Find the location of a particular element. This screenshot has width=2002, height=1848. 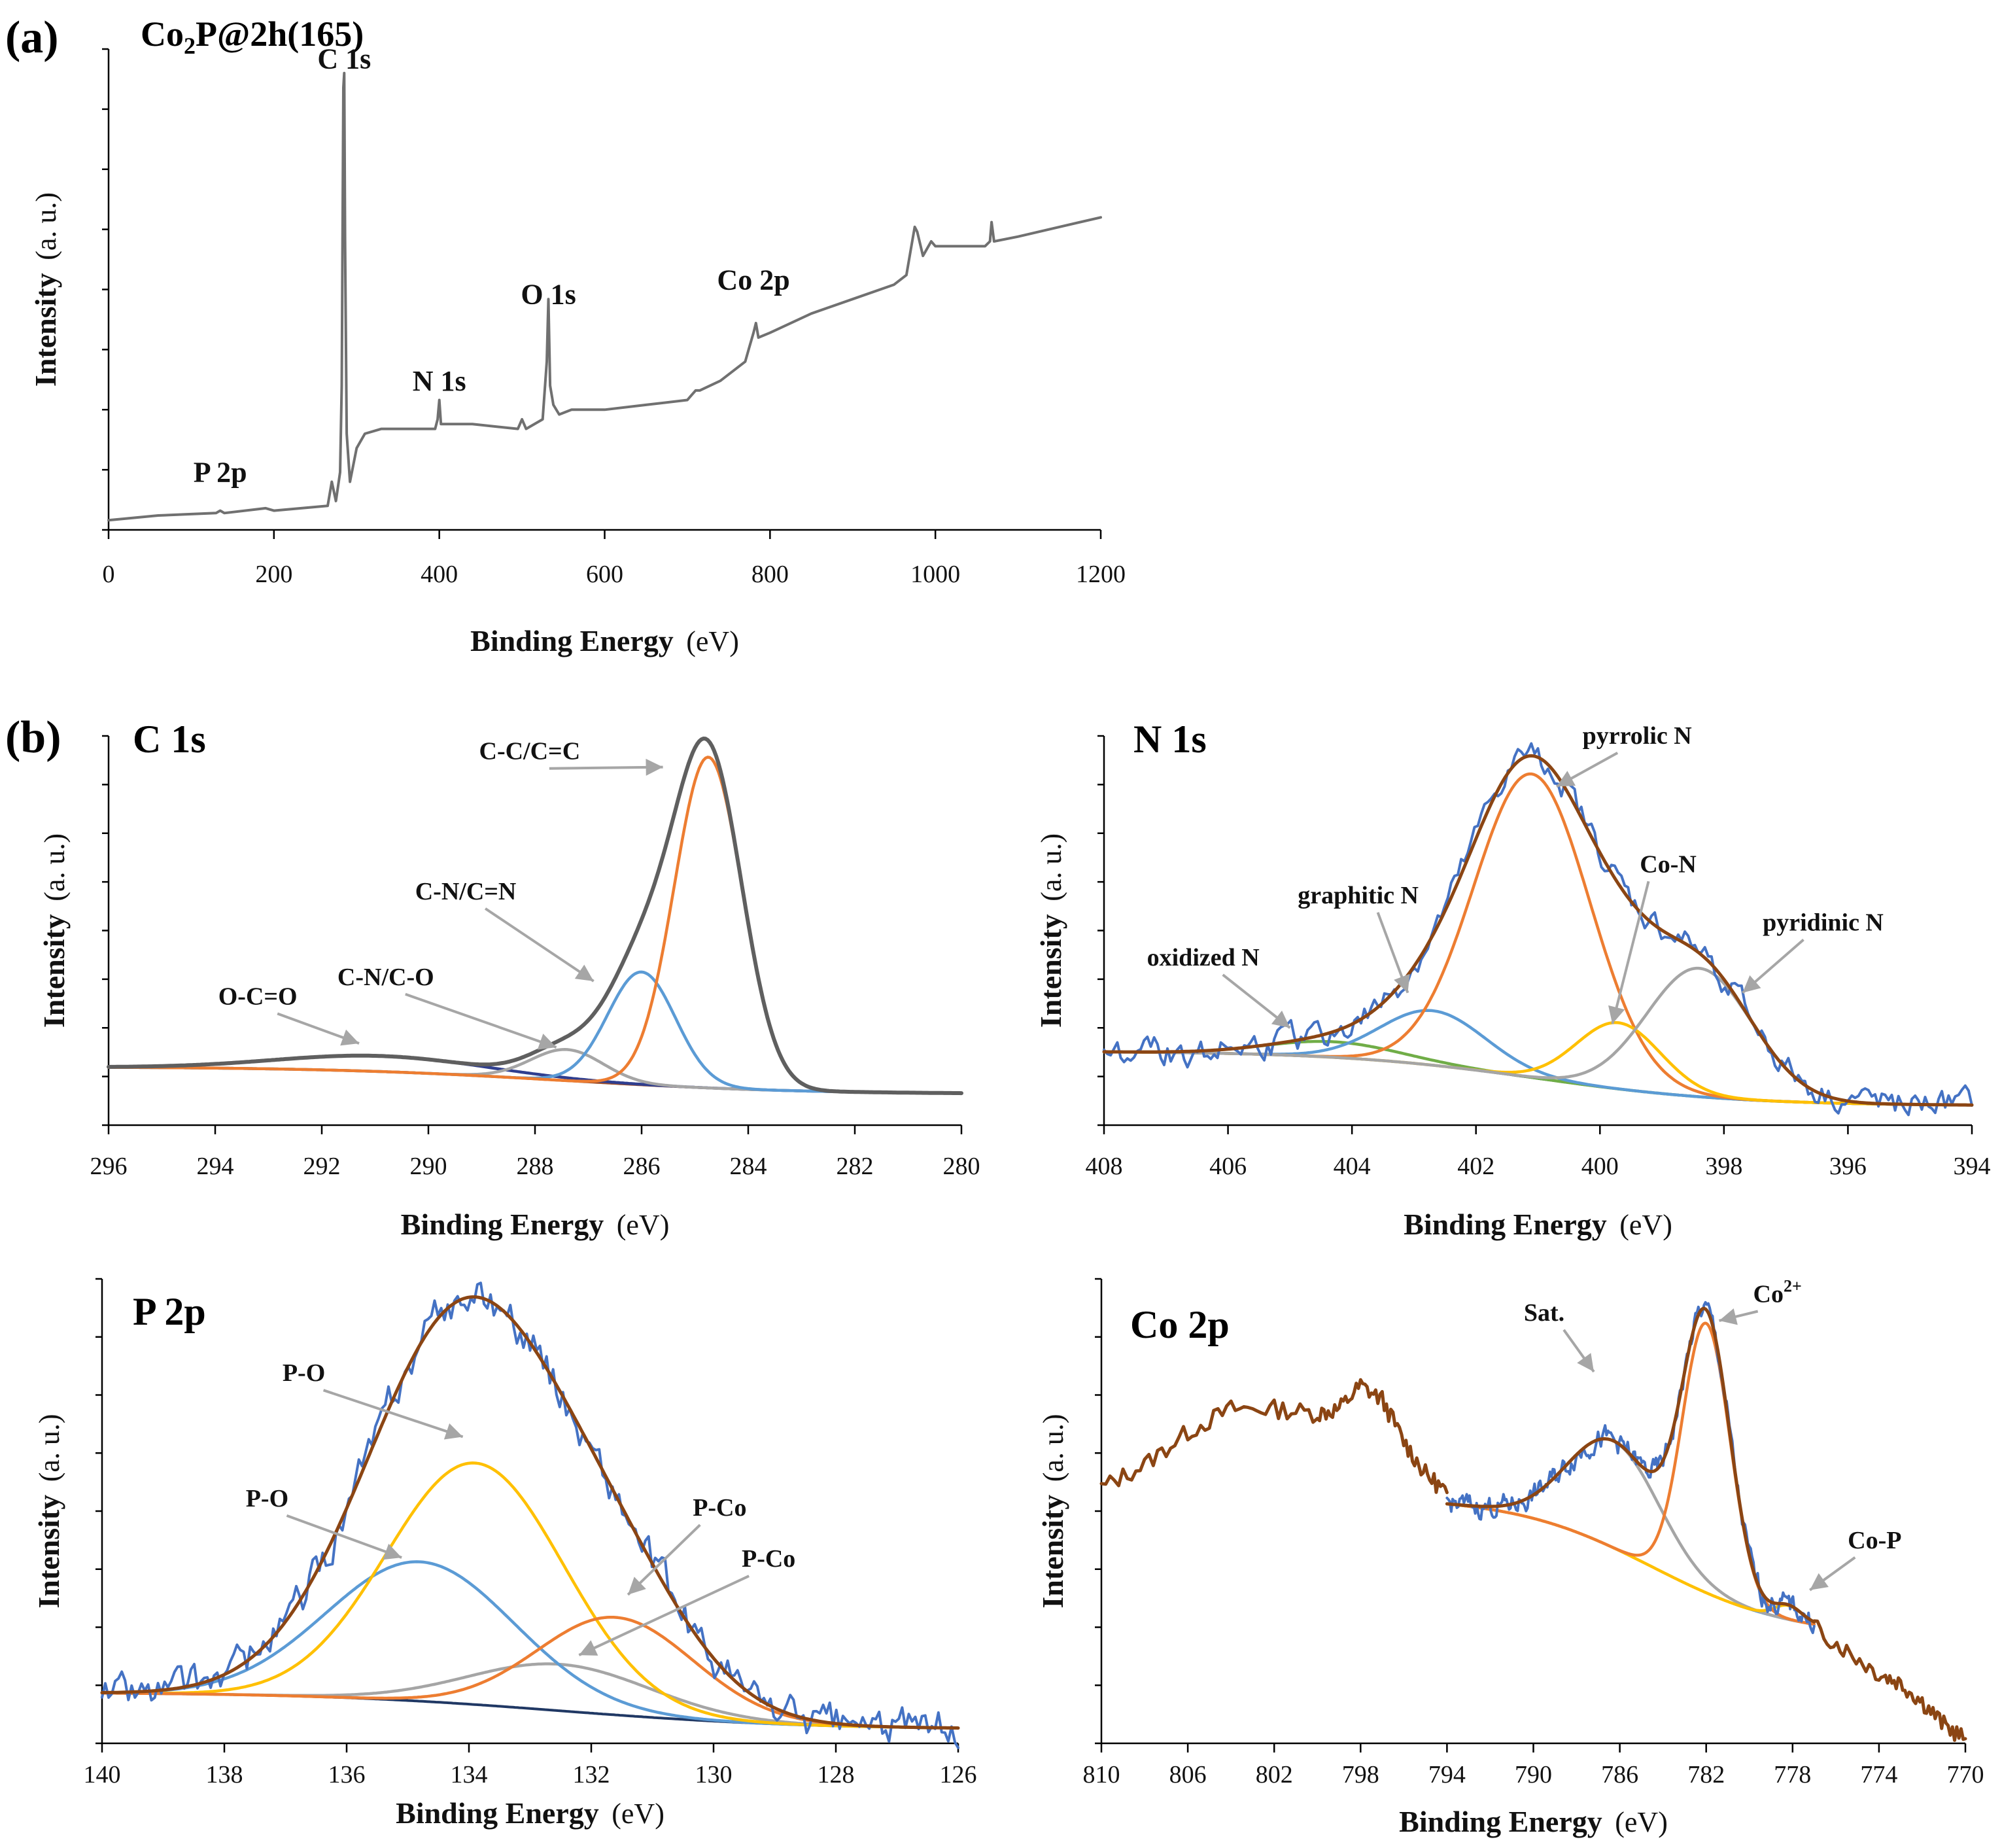

x-tick-label: 790 is located at coordinates (1533, 1774).